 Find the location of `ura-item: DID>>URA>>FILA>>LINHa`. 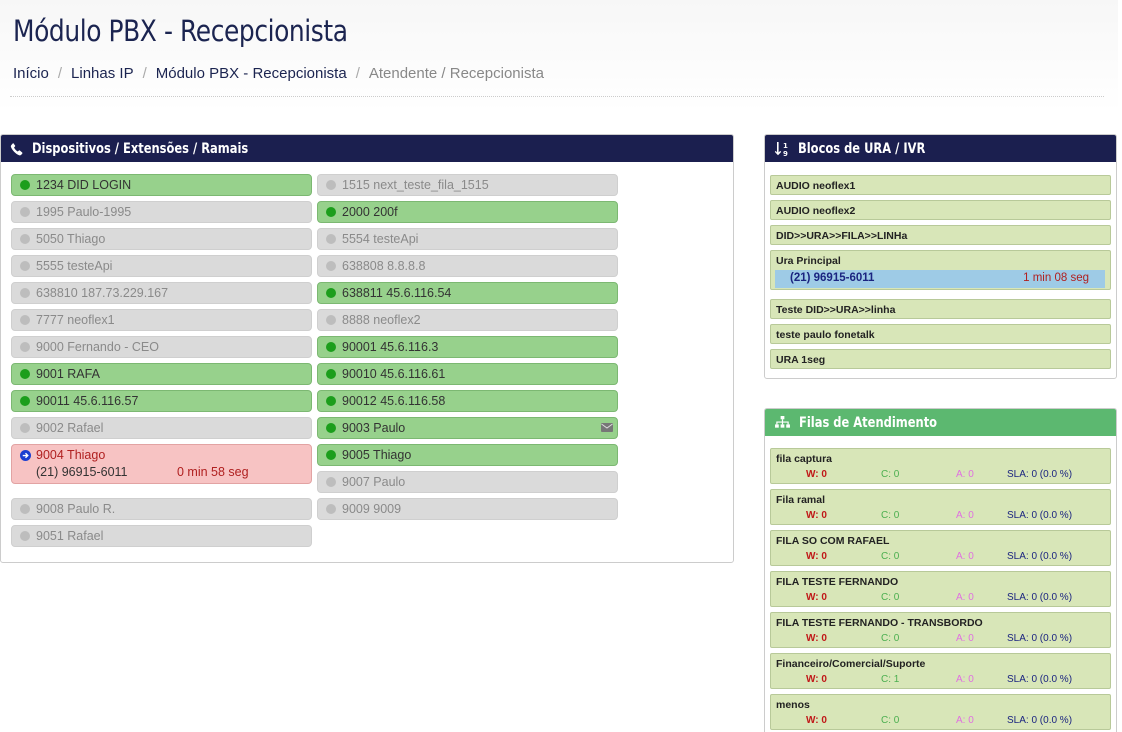

ura-item: DID>>URA>>FILA>>LINHa is located at coordinates (940, 235).